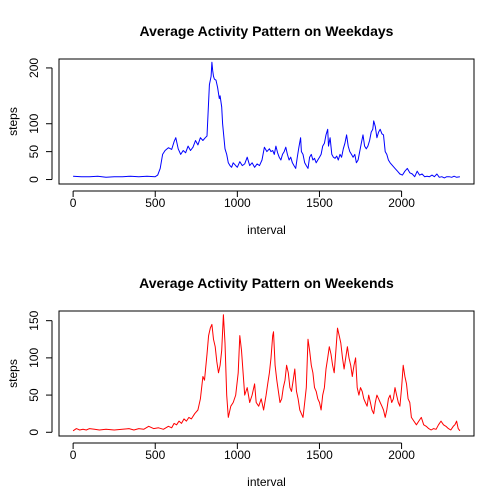 This screenshot has width=504, height=504. What do you see at coordinates (34, 68) in the screenshot?
I see `y-tick-label: 200` at bounding box center [34, 68].